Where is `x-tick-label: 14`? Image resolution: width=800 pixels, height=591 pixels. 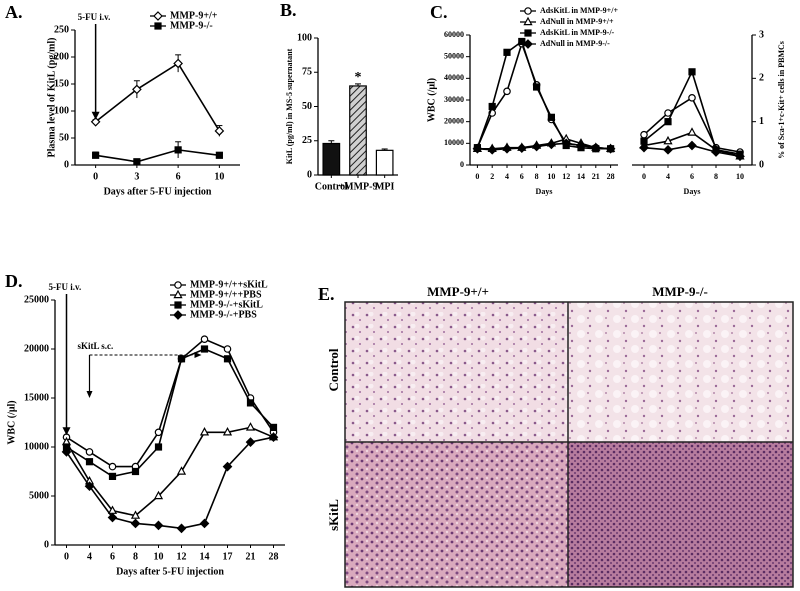 x-tick-label: 14 is located at coordinates (205, 556).